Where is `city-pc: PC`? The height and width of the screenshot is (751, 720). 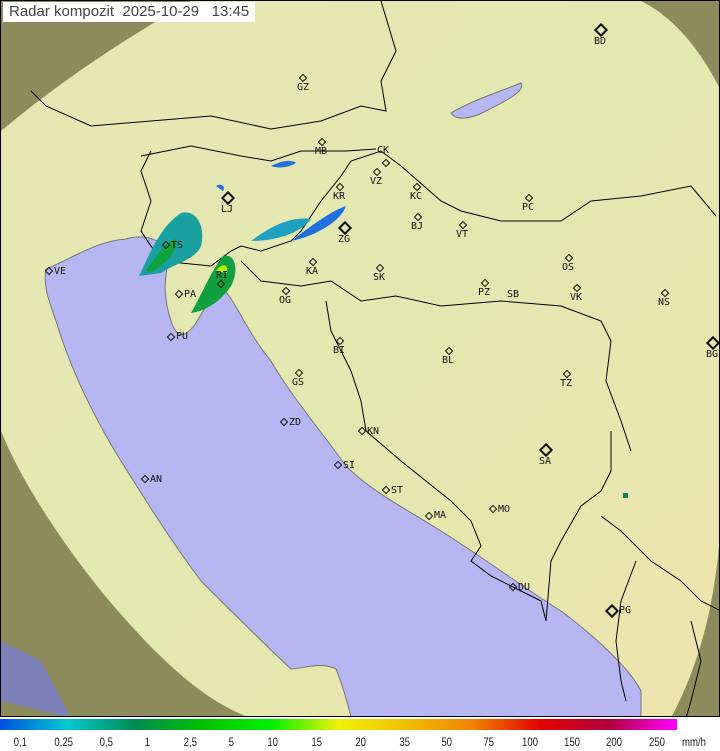 city-pc: PC is located at coordinates (528, 203).